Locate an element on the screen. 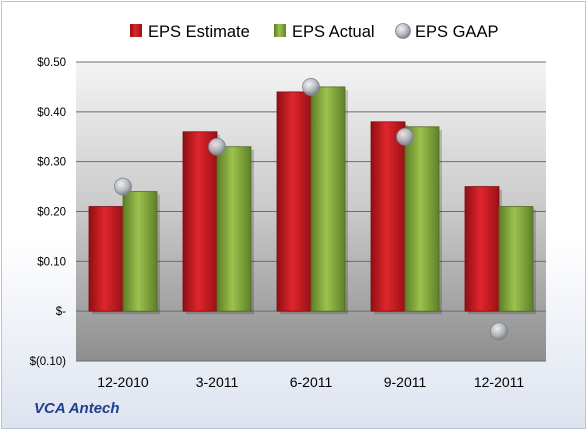 The width and height of the screenshot is (587, 435). y-tick-label: $0.20 is located at coordinates (51, 213).